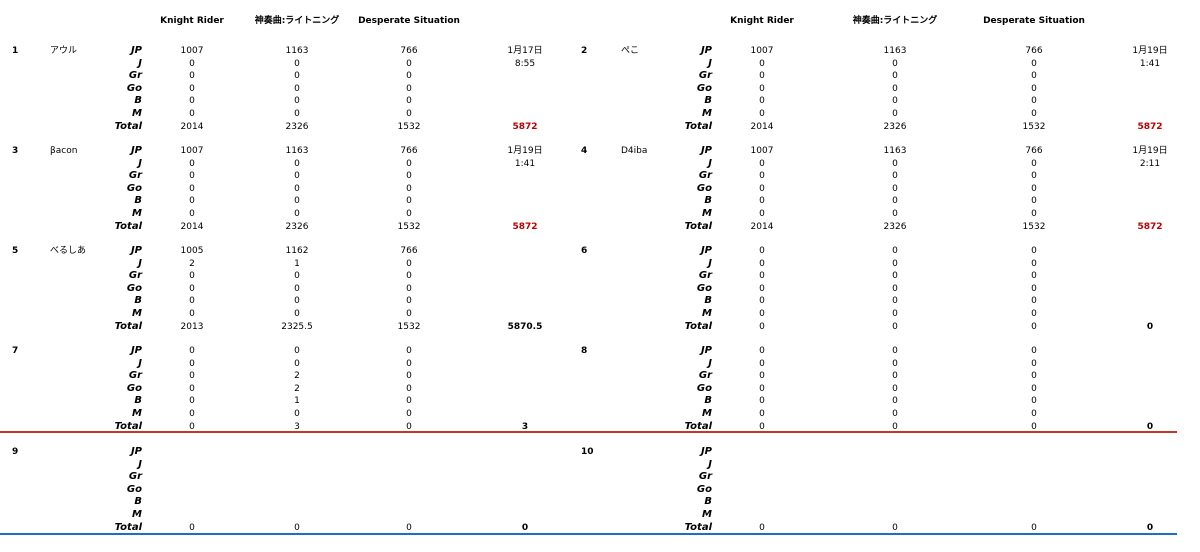  Describe the element at coordinates (409, 151) in the screenshot. I see `cell-value: 766` at that location.